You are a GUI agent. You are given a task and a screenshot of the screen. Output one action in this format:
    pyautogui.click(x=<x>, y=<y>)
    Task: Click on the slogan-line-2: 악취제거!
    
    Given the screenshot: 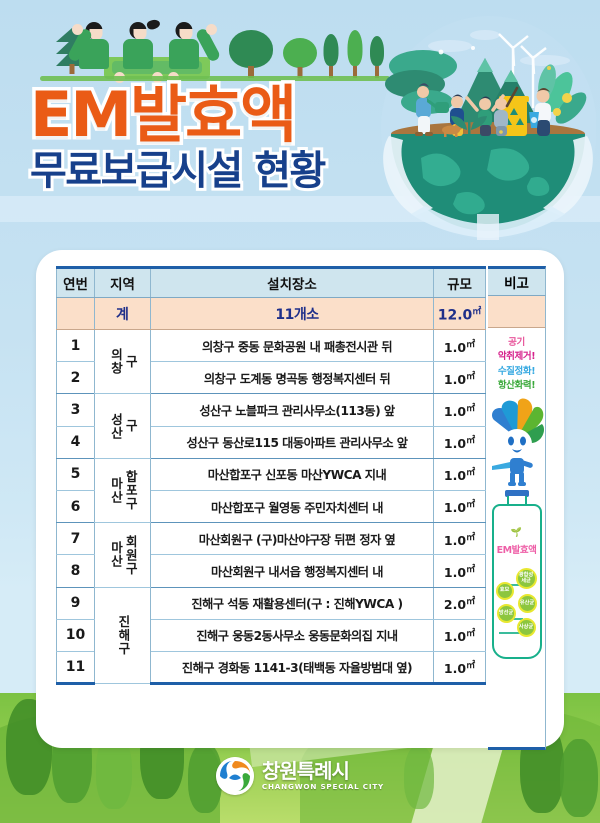 What is the action you would take?
    pyautogui.click(x=516, y=357)
    